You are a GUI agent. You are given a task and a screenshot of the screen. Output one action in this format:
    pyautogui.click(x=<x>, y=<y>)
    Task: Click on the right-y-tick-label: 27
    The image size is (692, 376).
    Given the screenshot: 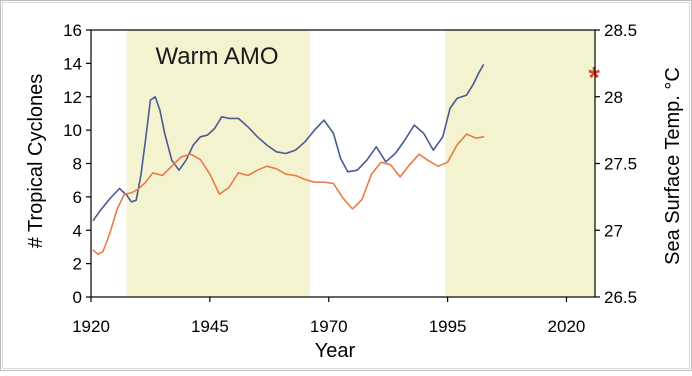 What is the action you would take?
    pyautogui.click(x=613, y=230)
    